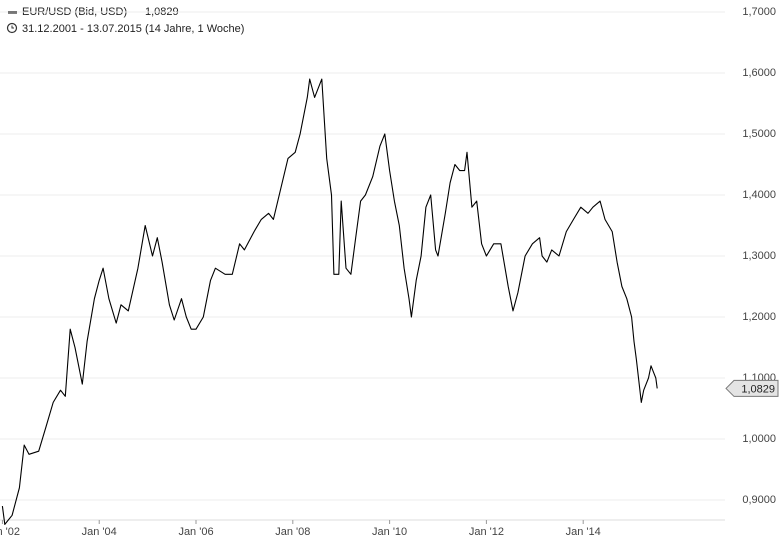 The image size is (780, 544). I want to click on y-tick-label: 1,2000, so click(759, 317).